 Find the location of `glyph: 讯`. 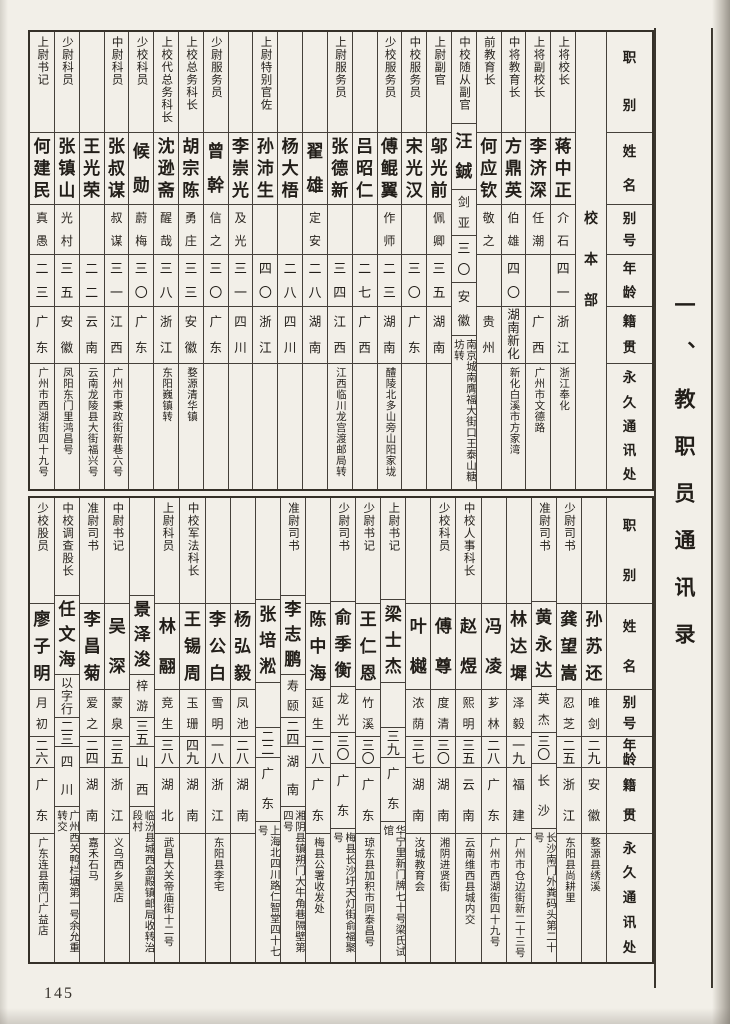

glyph: 讯 is located at coordinates (629, 923).